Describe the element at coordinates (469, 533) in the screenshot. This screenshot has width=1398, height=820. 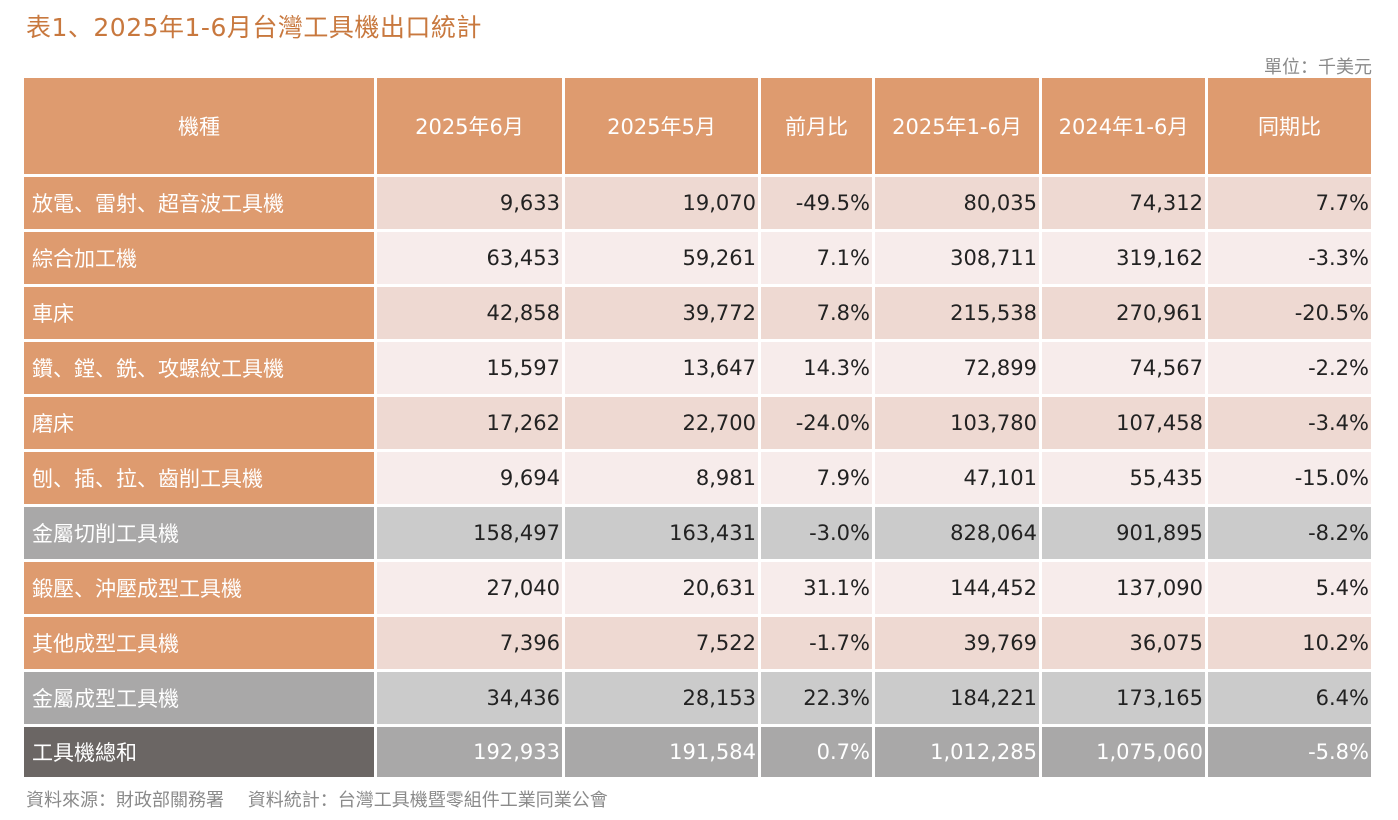
I see `table-cell: 158,497` at that location.